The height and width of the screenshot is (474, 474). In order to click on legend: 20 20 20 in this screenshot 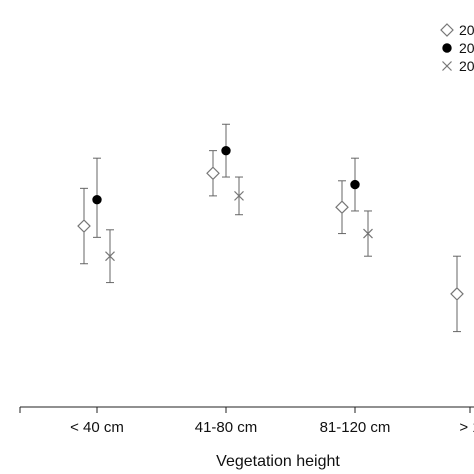, I will do `click(457, 48)`.